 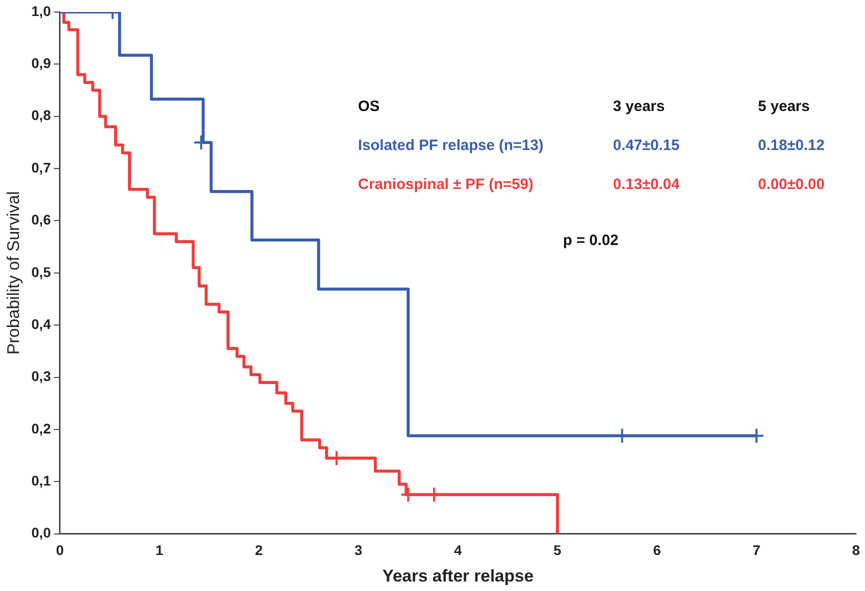 What do you see at coordinates (41, 480) in the screenshot?
I see `y-tick-label: 0,1` at bounding box center [41, 480].